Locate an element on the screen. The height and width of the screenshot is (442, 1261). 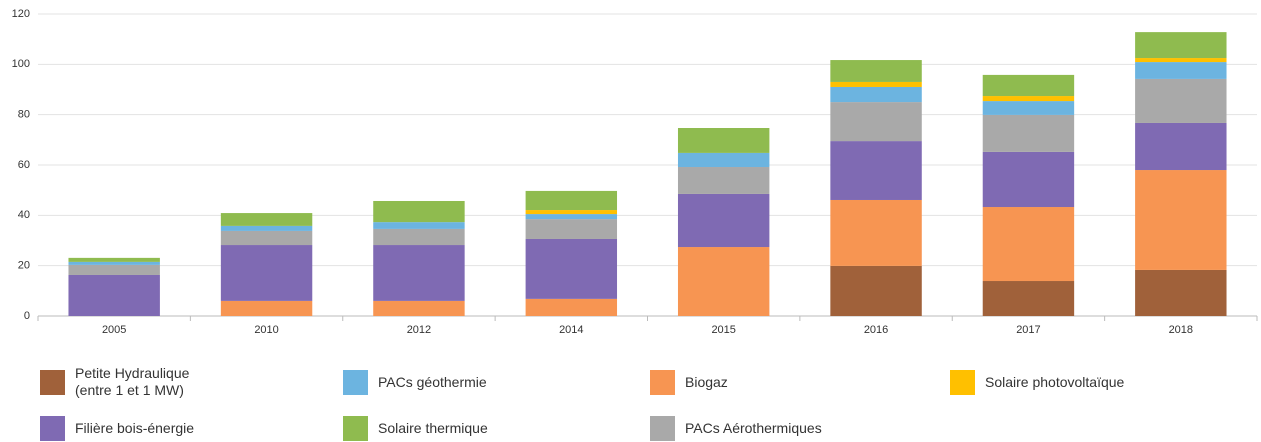
legend-item: Biogaz is located at coordinates (689, 382).